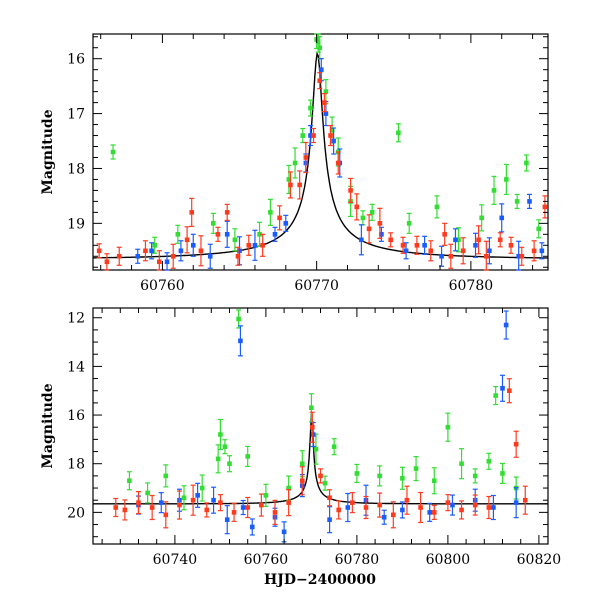 The image size is (600, 600). Describe the element at coordinates (320, 459) in the screenshot. I see `bottom-panel-model-layer` at that location.